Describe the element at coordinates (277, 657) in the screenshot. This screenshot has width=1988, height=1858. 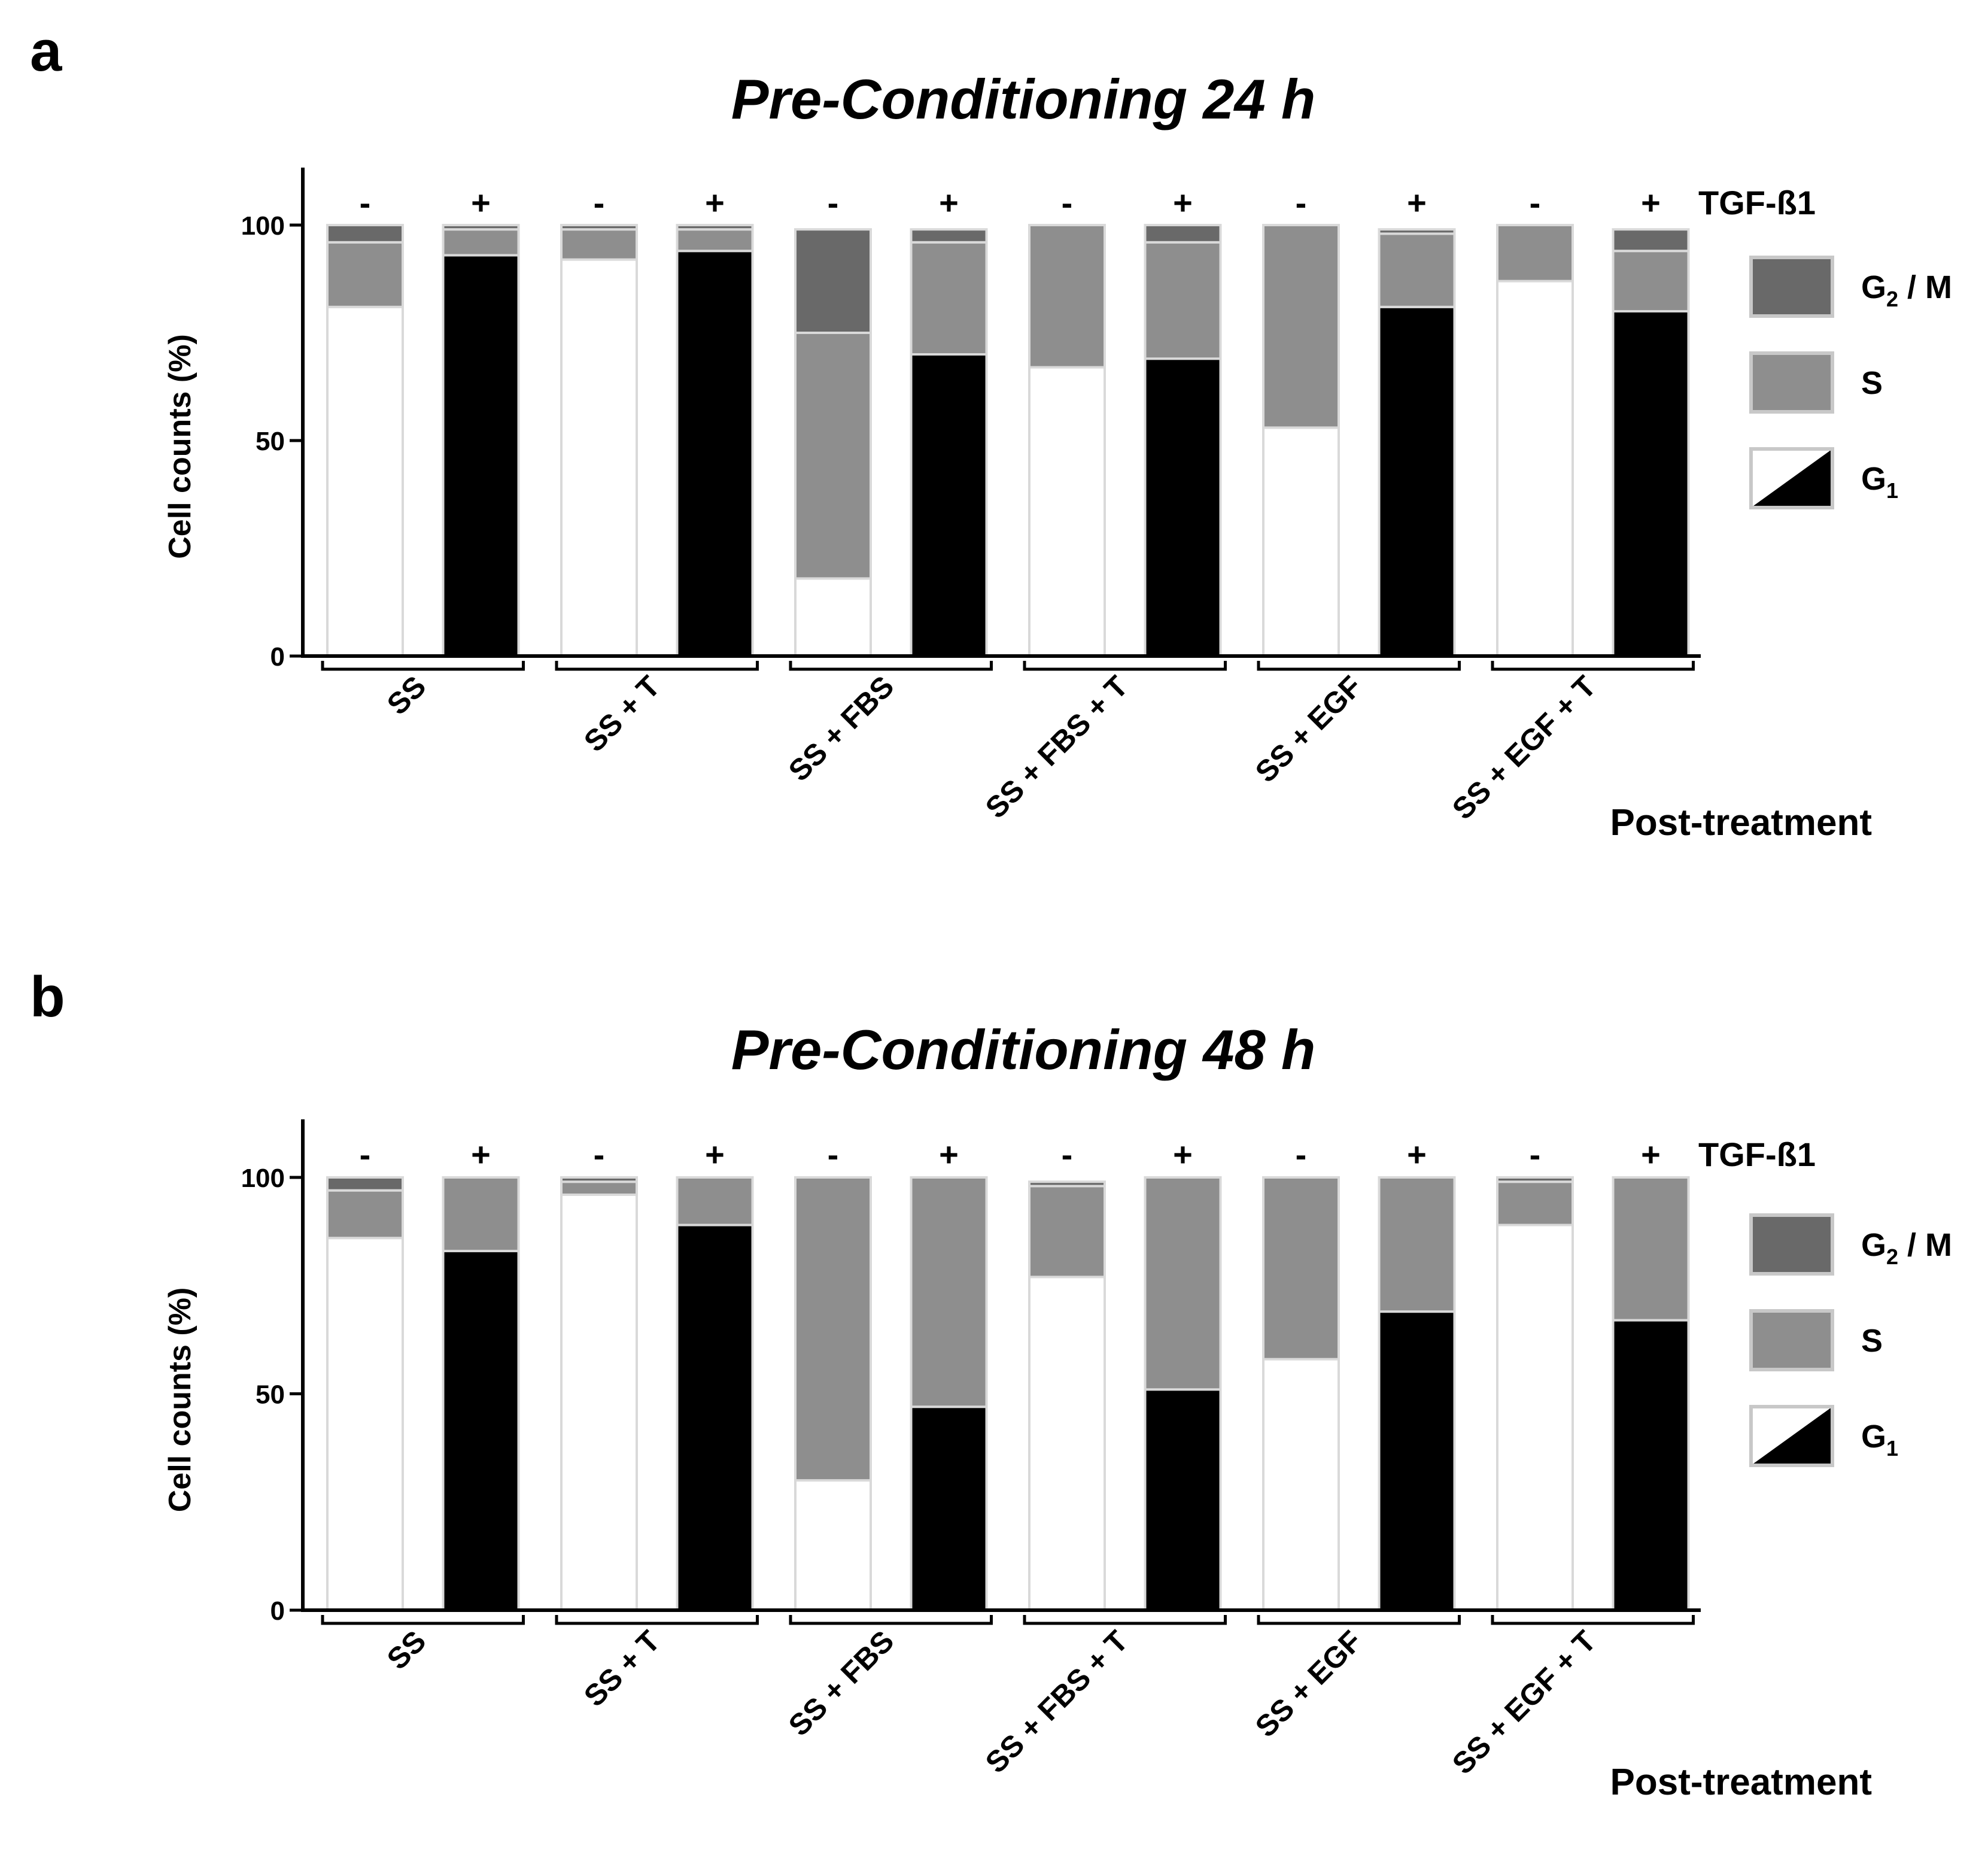
I see `y-tick-label: 0` at that location.